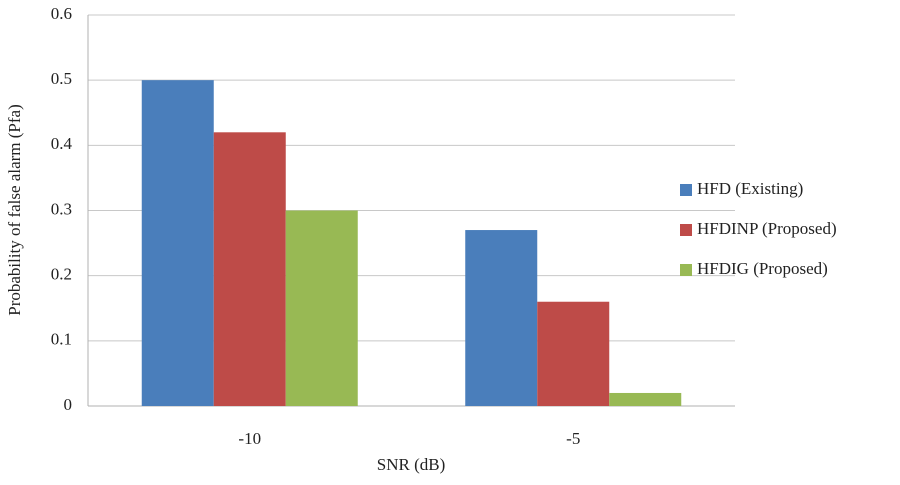 The width and height of the screenshot is (900, 485). Describe the element at coordinates (249, 438) in the screenshot. I see `x-tick-label: -10` at that location.